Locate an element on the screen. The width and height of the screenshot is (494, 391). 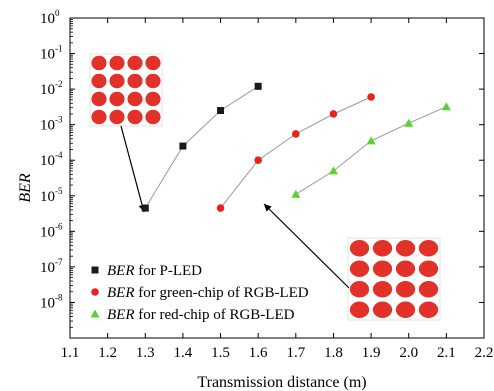
x-tick-label: 1.6 is located at coordinates (258, 353).